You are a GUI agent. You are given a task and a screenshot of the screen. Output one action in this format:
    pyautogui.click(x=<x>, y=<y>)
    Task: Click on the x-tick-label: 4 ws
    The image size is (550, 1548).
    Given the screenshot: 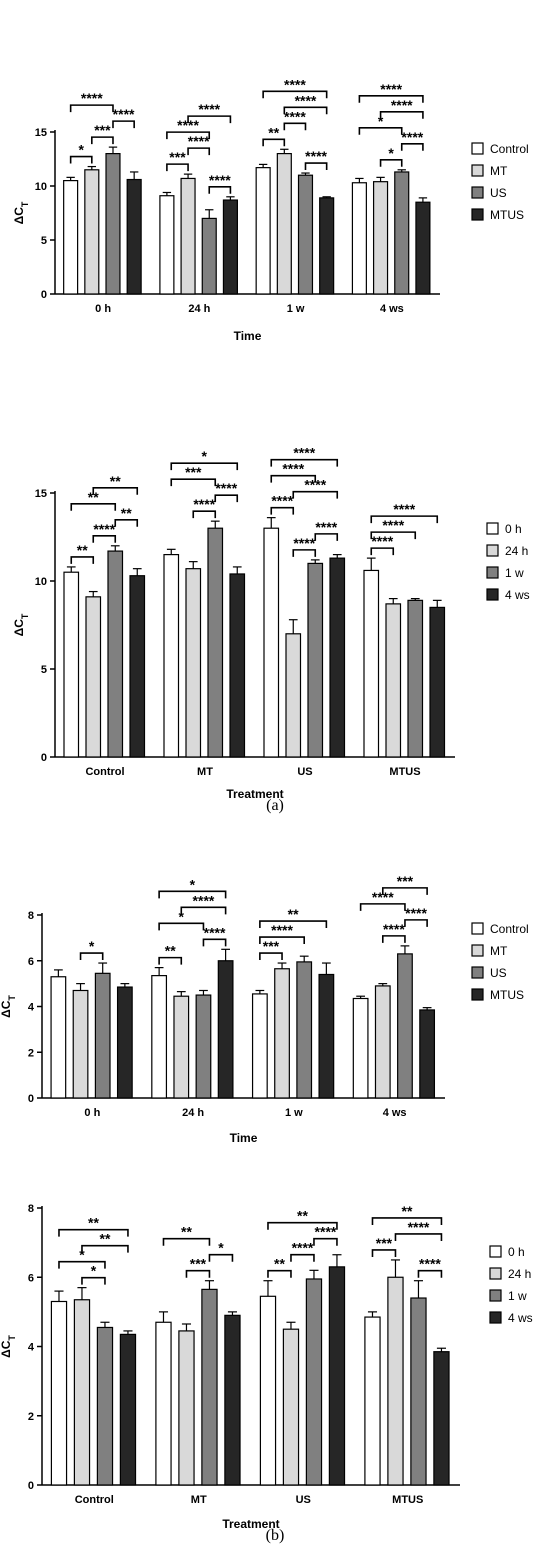 What is the action you would take?
    pyautogui.click(x=392, y=309)
    